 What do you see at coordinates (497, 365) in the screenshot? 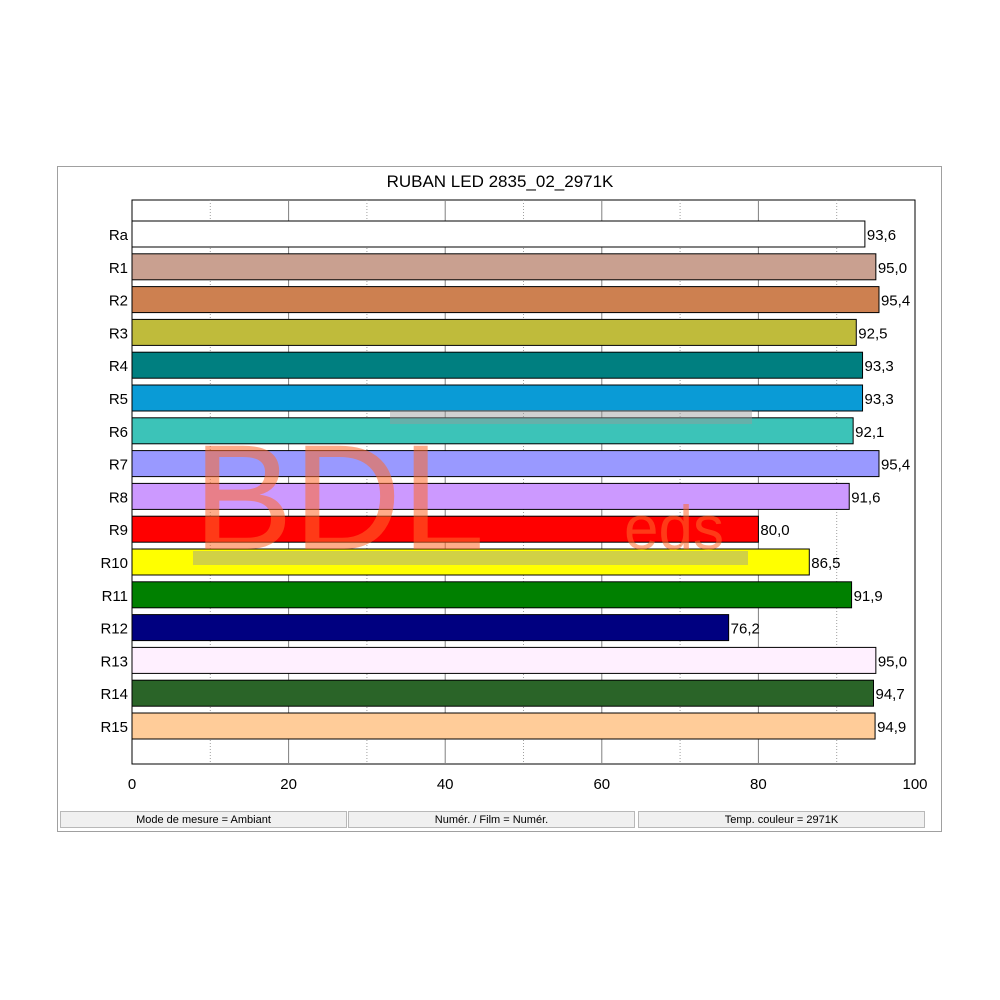
I see `bar-r4` at bounding box center [497, 365].